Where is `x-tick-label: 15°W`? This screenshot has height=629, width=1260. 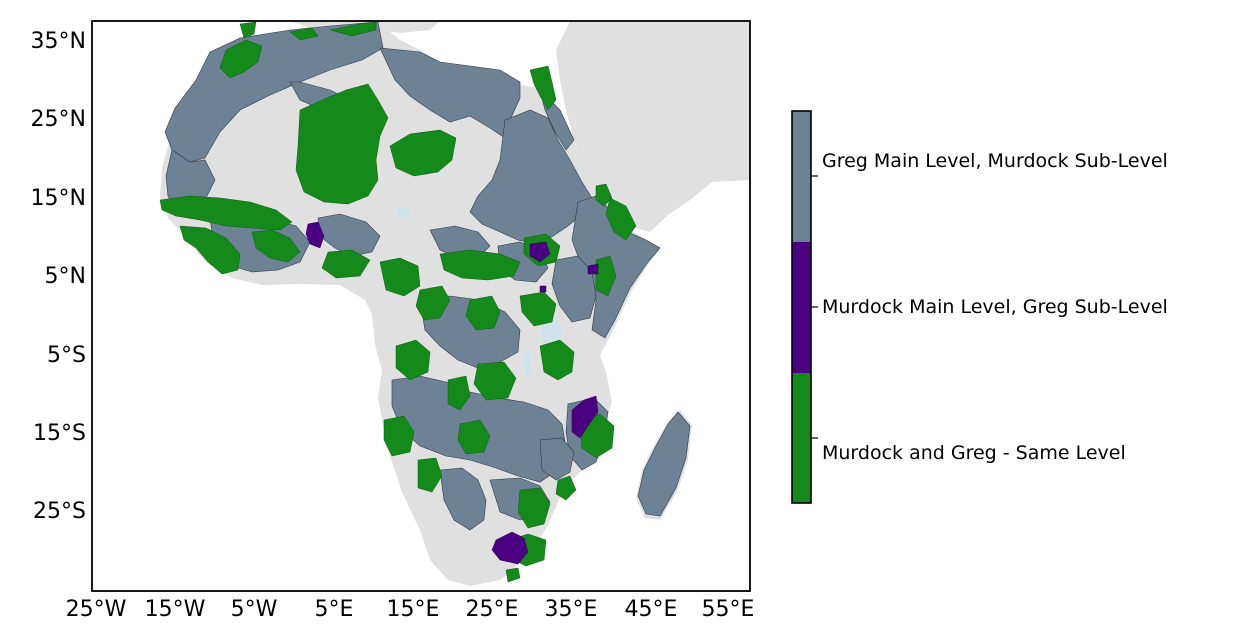 x-tick-label: 15°W is located at coordinates (175, 609).